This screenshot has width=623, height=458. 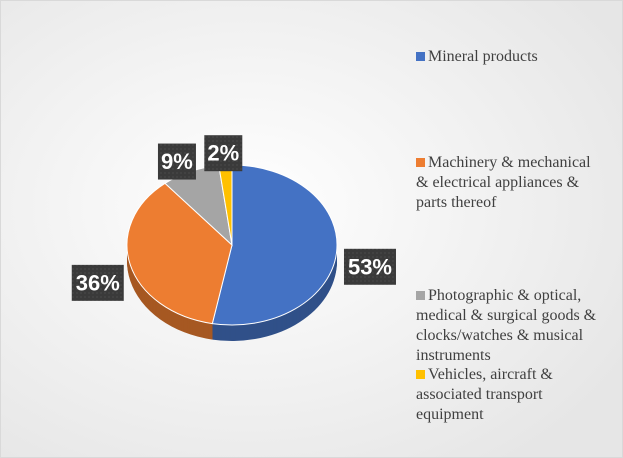 I want to click on value-label: 9%, so click(x=177, y=161).